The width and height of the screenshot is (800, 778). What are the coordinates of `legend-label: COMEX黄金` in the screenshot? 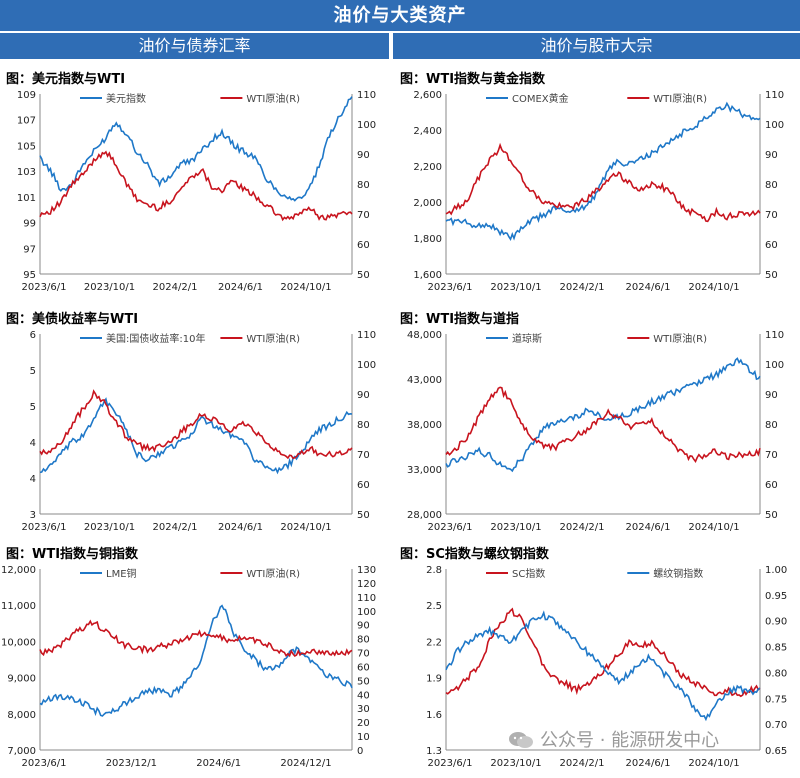 It's located at (540, 98).